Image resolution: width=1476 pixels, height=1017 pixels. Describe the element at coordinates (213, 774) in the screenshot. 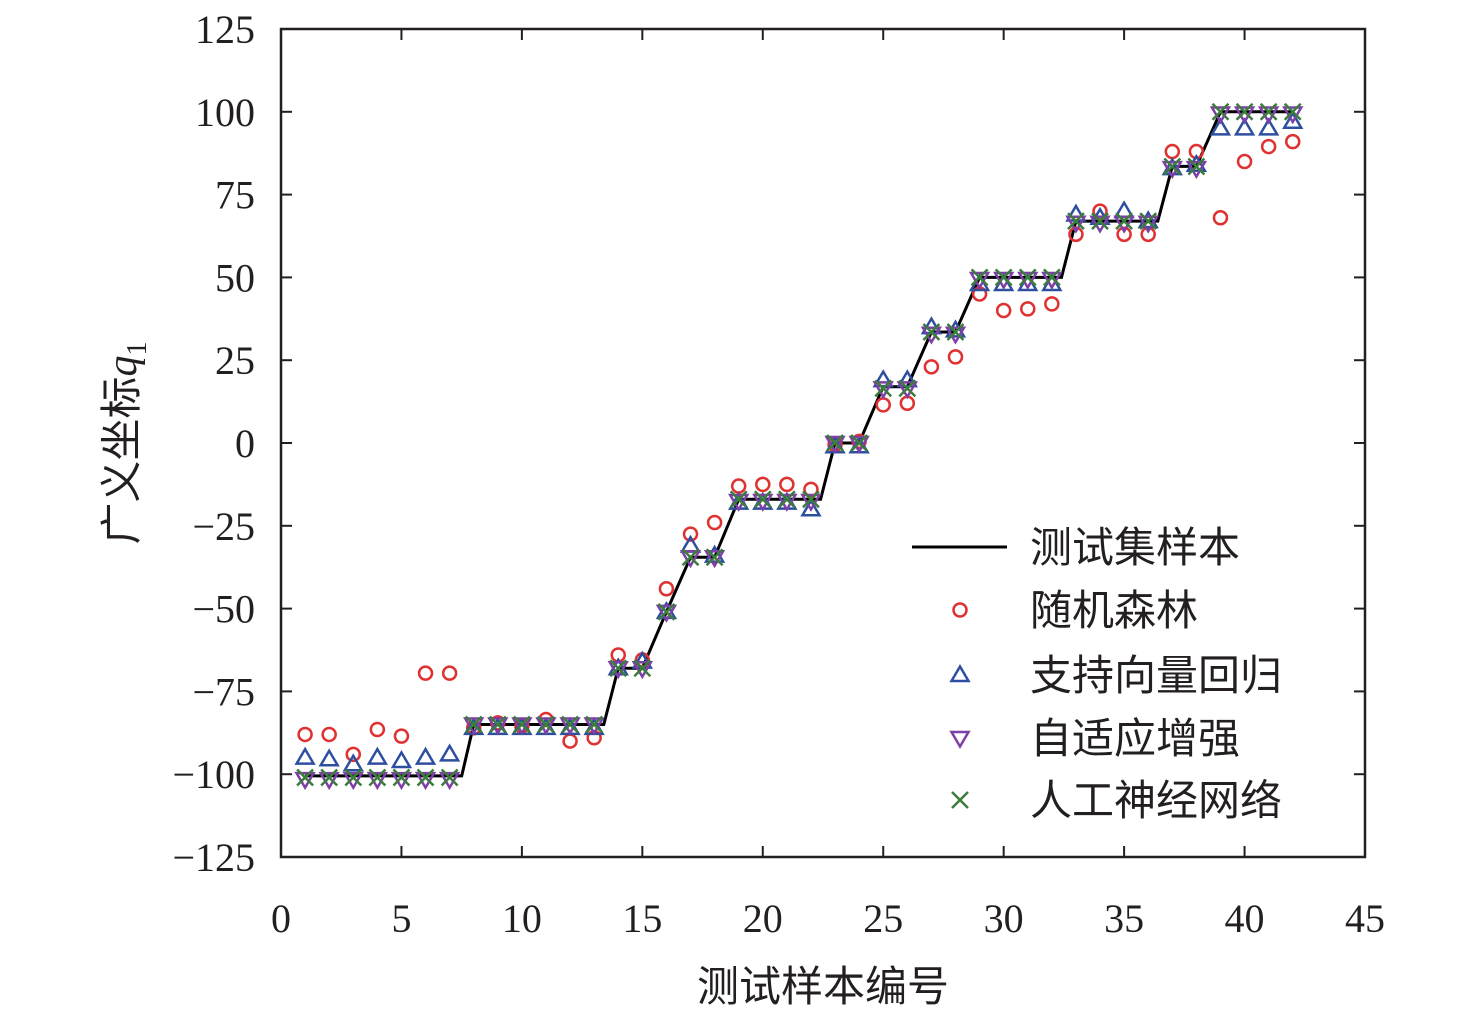

I see `y-tick-label: −100` at that location.